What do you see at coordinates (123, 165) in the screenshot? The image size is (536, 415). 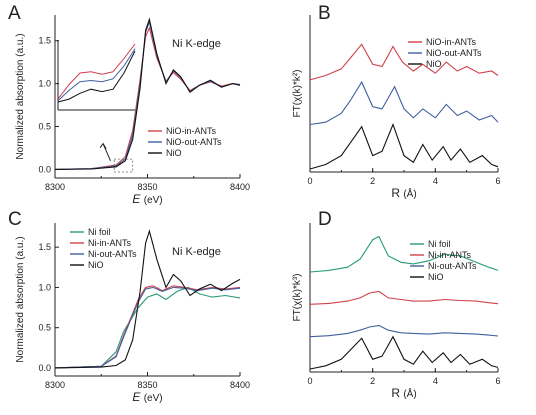 I see `zoom-box` at bounding box center [123, 165].